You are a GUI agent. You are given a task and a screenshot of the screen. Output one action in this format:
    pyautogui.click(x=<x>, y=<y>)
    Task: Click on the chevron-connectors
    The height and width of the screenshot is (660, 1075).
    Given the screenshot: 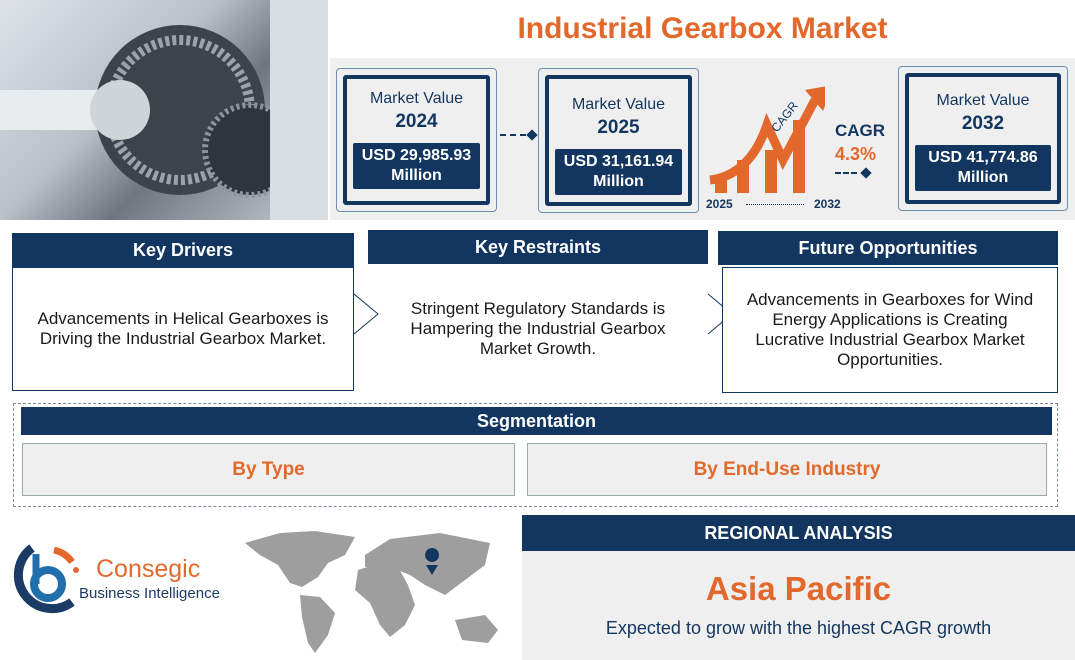 What is the action you would take?
    pyautogui.click(x=543, y=314)
    